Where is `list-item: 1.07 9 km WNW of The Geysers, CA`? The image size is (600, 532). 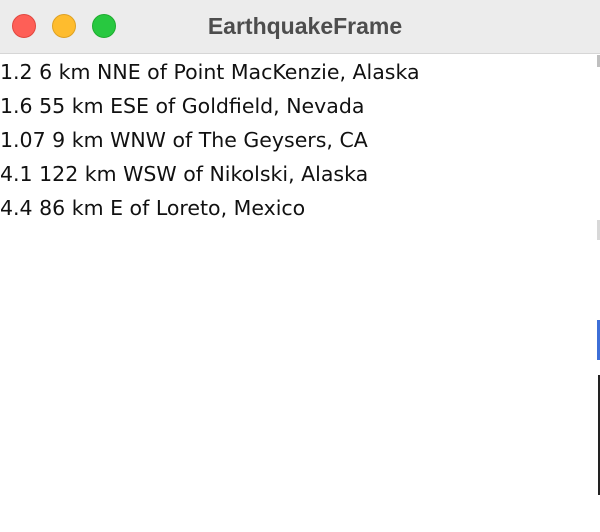 list-item: 1.07 9 km WNW of The Geysers, CA is located at coordinates (184, 140).